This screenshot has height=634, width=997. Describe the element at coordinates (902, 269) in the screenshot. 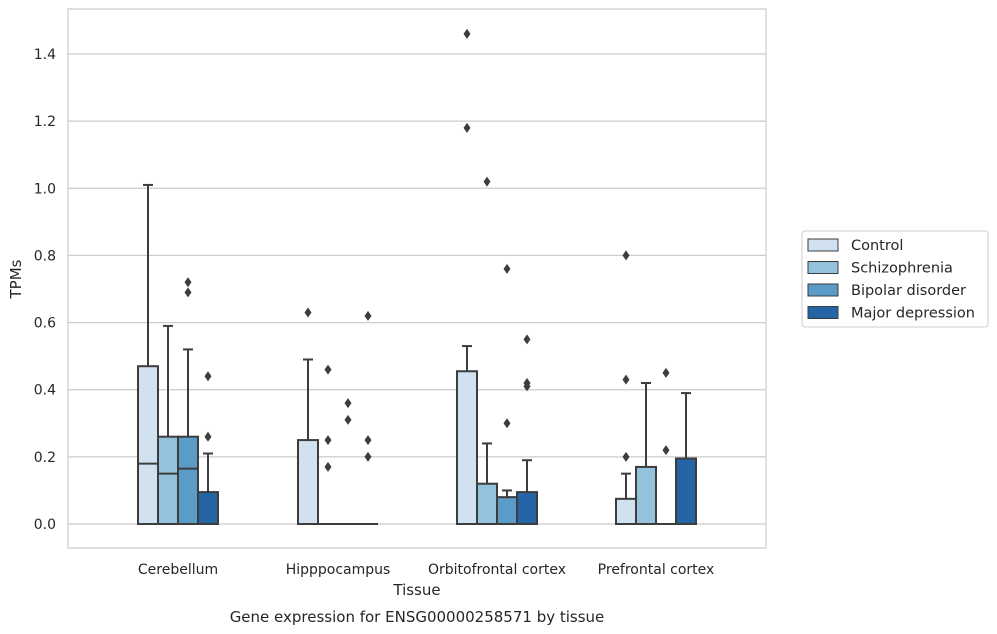

I see `legend-label: Schizophrenia` at that location.